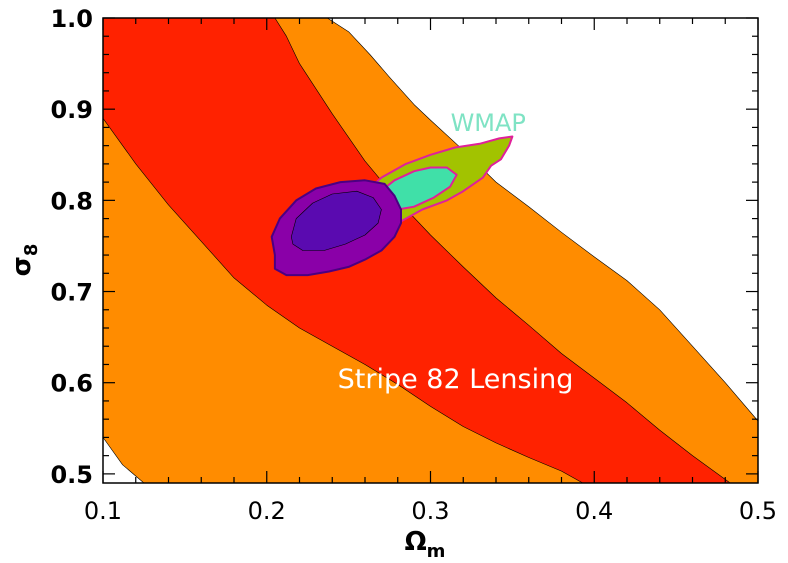 Image resolution: width=788 pixels, height=563 pixels. I want to click on x-axis-label: Ωm, so click(425, 544).